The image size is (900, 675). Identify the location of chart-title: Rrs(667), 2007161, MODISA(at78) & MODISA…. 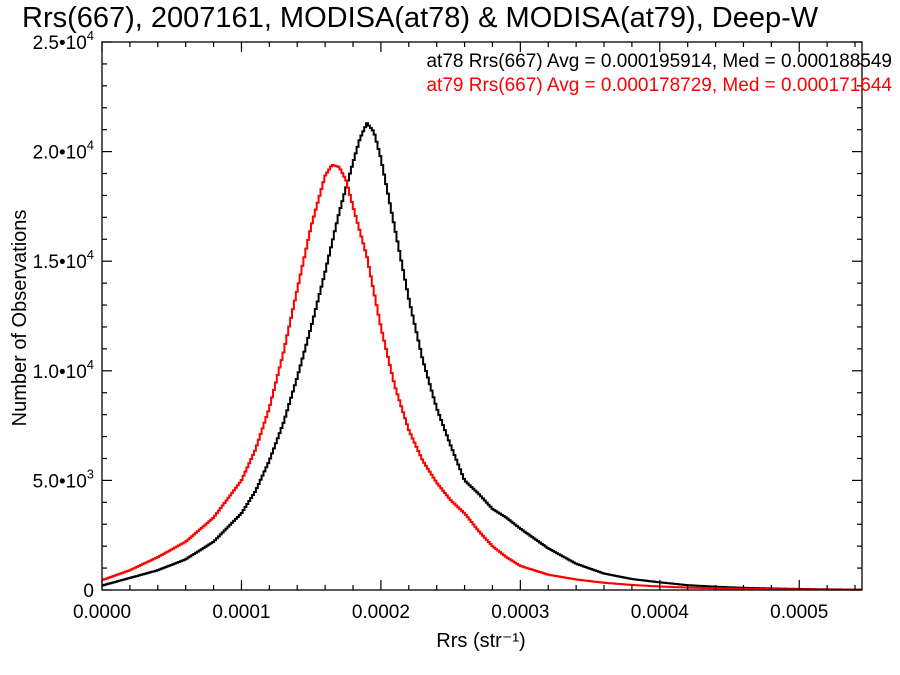
(420, 18).